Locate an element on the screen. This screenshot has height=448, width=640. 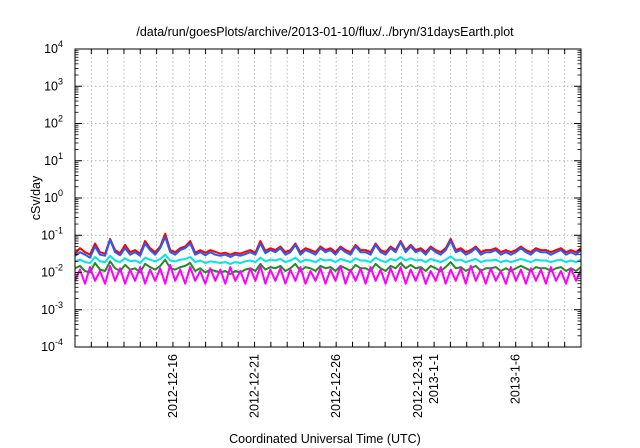
y-tick-label: 10⁰ is located at coordinates (53, 196).